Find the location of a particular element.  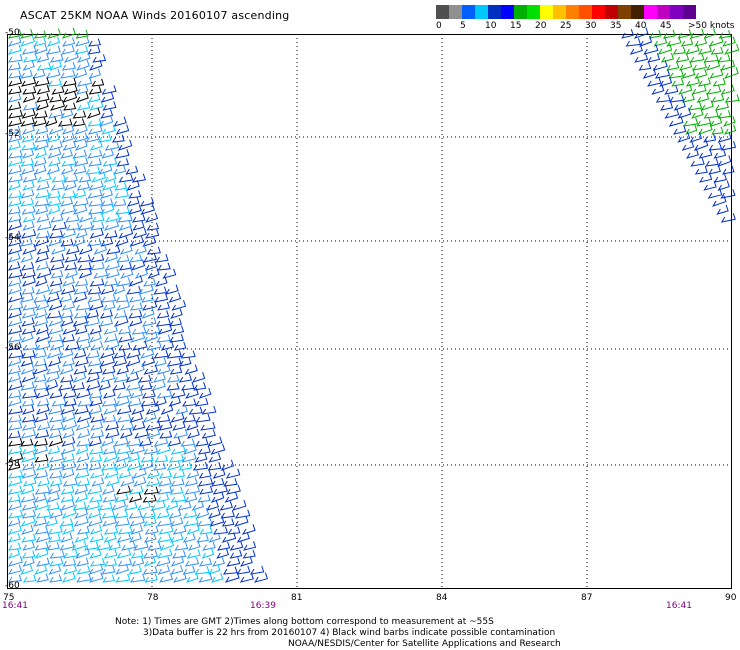

lat-label-50: -50 is located at coordinates (12, 33).